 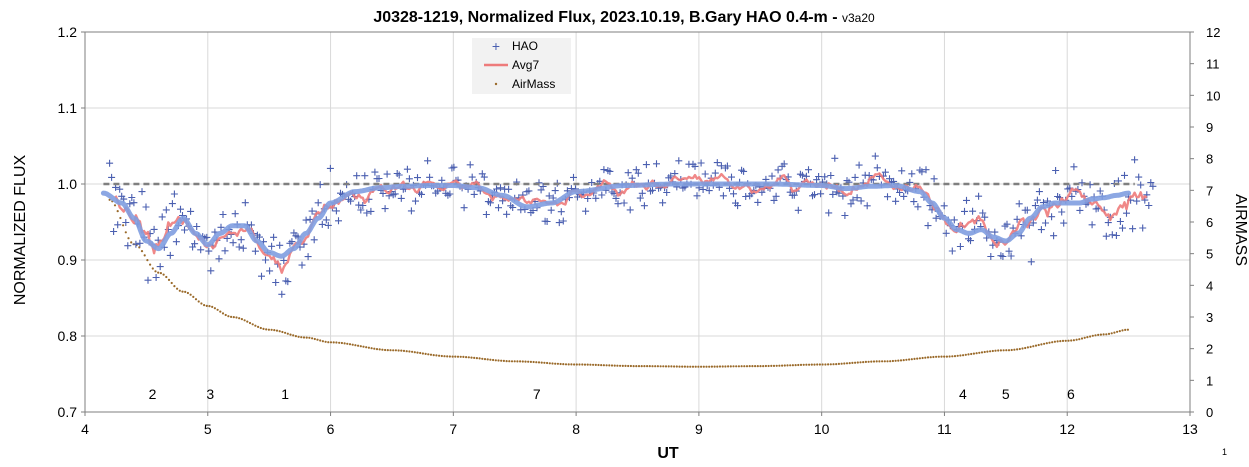 What do you see at coordinates (1209, 285) in the screenshot?
I see `y2-tick-label: 4` at bounding box center [1209, 285].